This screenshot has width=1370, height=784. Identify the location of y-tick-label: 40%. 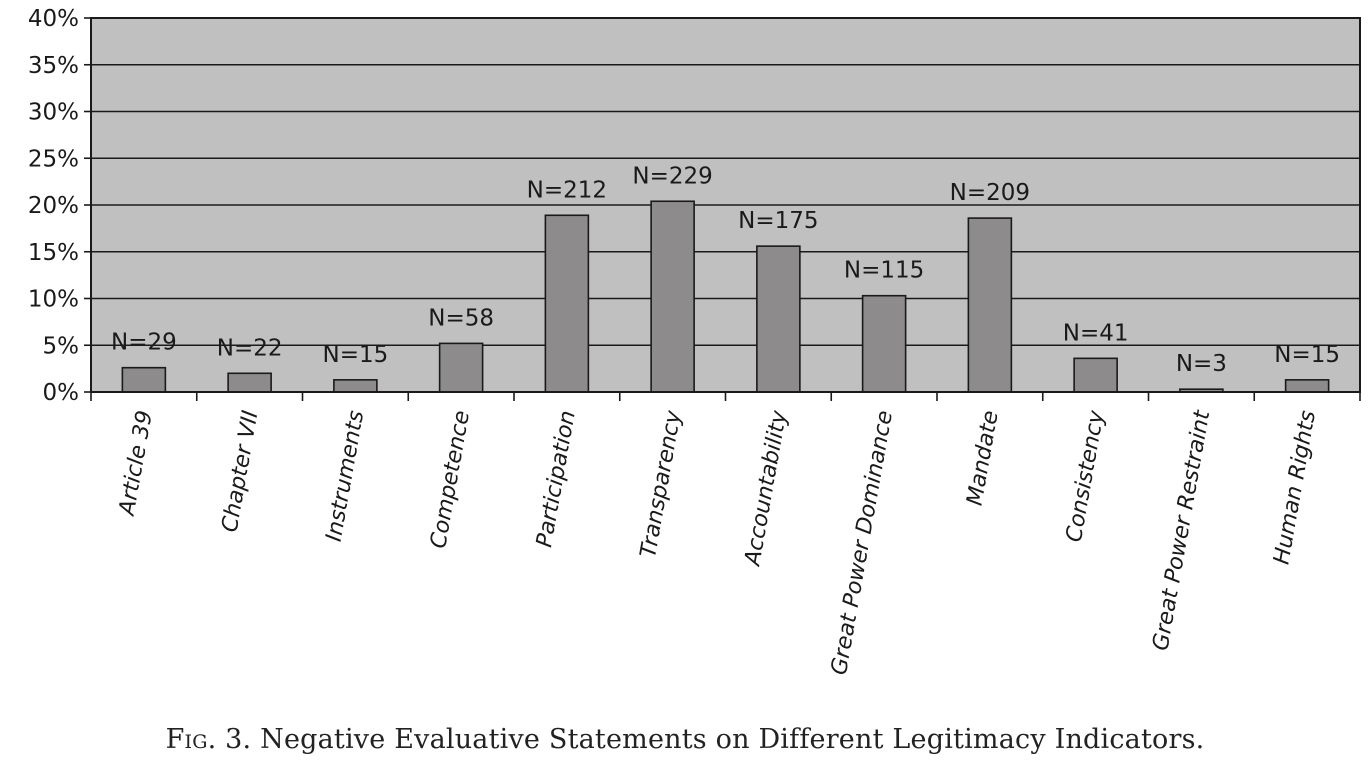
(53, 19).